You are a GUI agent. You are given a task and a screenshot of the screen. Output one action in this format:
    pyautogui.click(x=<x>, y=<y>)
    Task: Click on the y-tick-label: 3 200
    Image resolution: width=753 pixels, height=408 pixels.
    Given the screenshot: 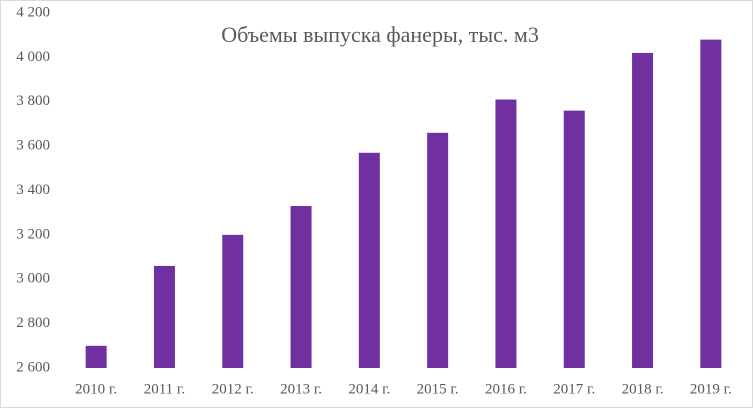 What is the action you would take?
    pyautogui.click(x=33, y=234)
    